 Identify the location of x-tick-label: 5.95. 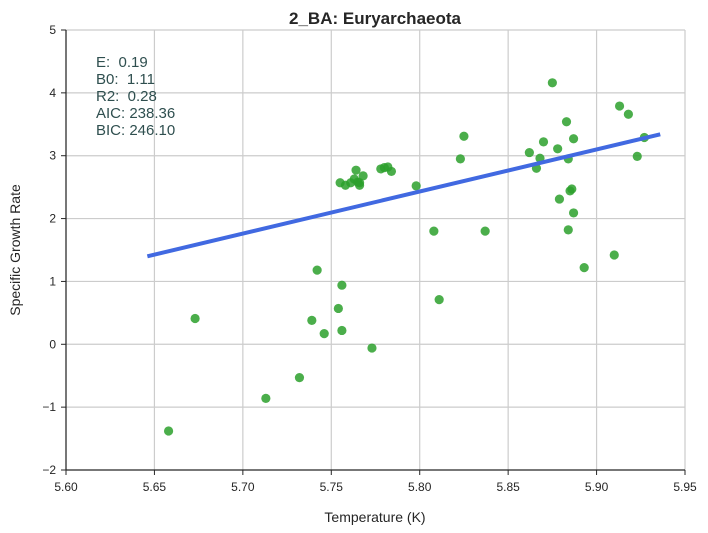
(685, 487).